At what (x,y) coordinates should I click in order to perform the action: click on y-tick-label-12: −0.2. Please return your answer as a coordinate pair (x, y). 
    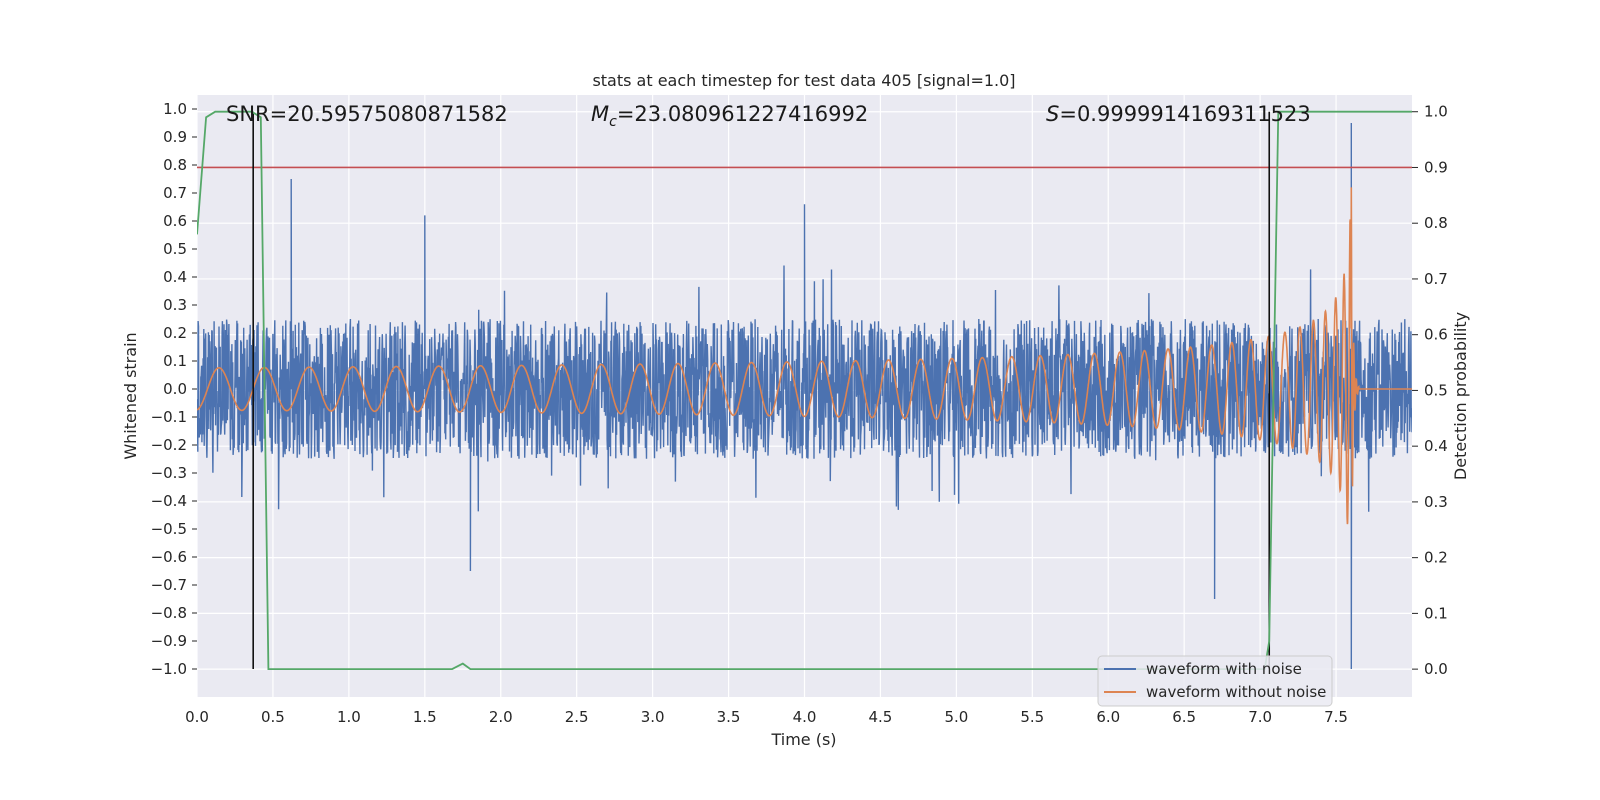
    Looking at the image, I should click on (169, 445).